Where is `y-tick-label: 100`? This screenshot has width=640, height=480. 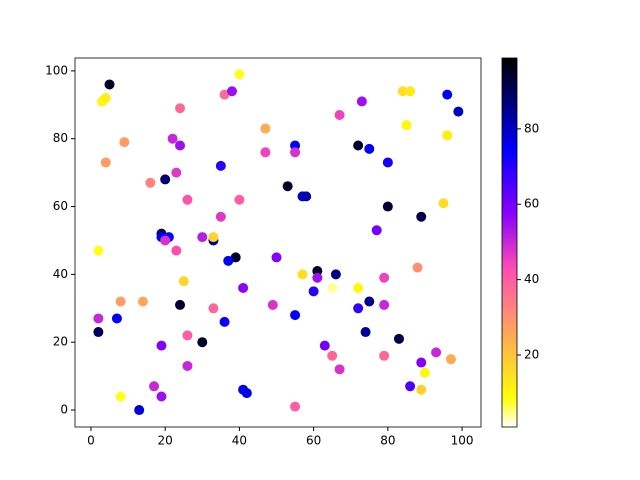
y-tick-label: 100 is located at coordinates (56, 70).